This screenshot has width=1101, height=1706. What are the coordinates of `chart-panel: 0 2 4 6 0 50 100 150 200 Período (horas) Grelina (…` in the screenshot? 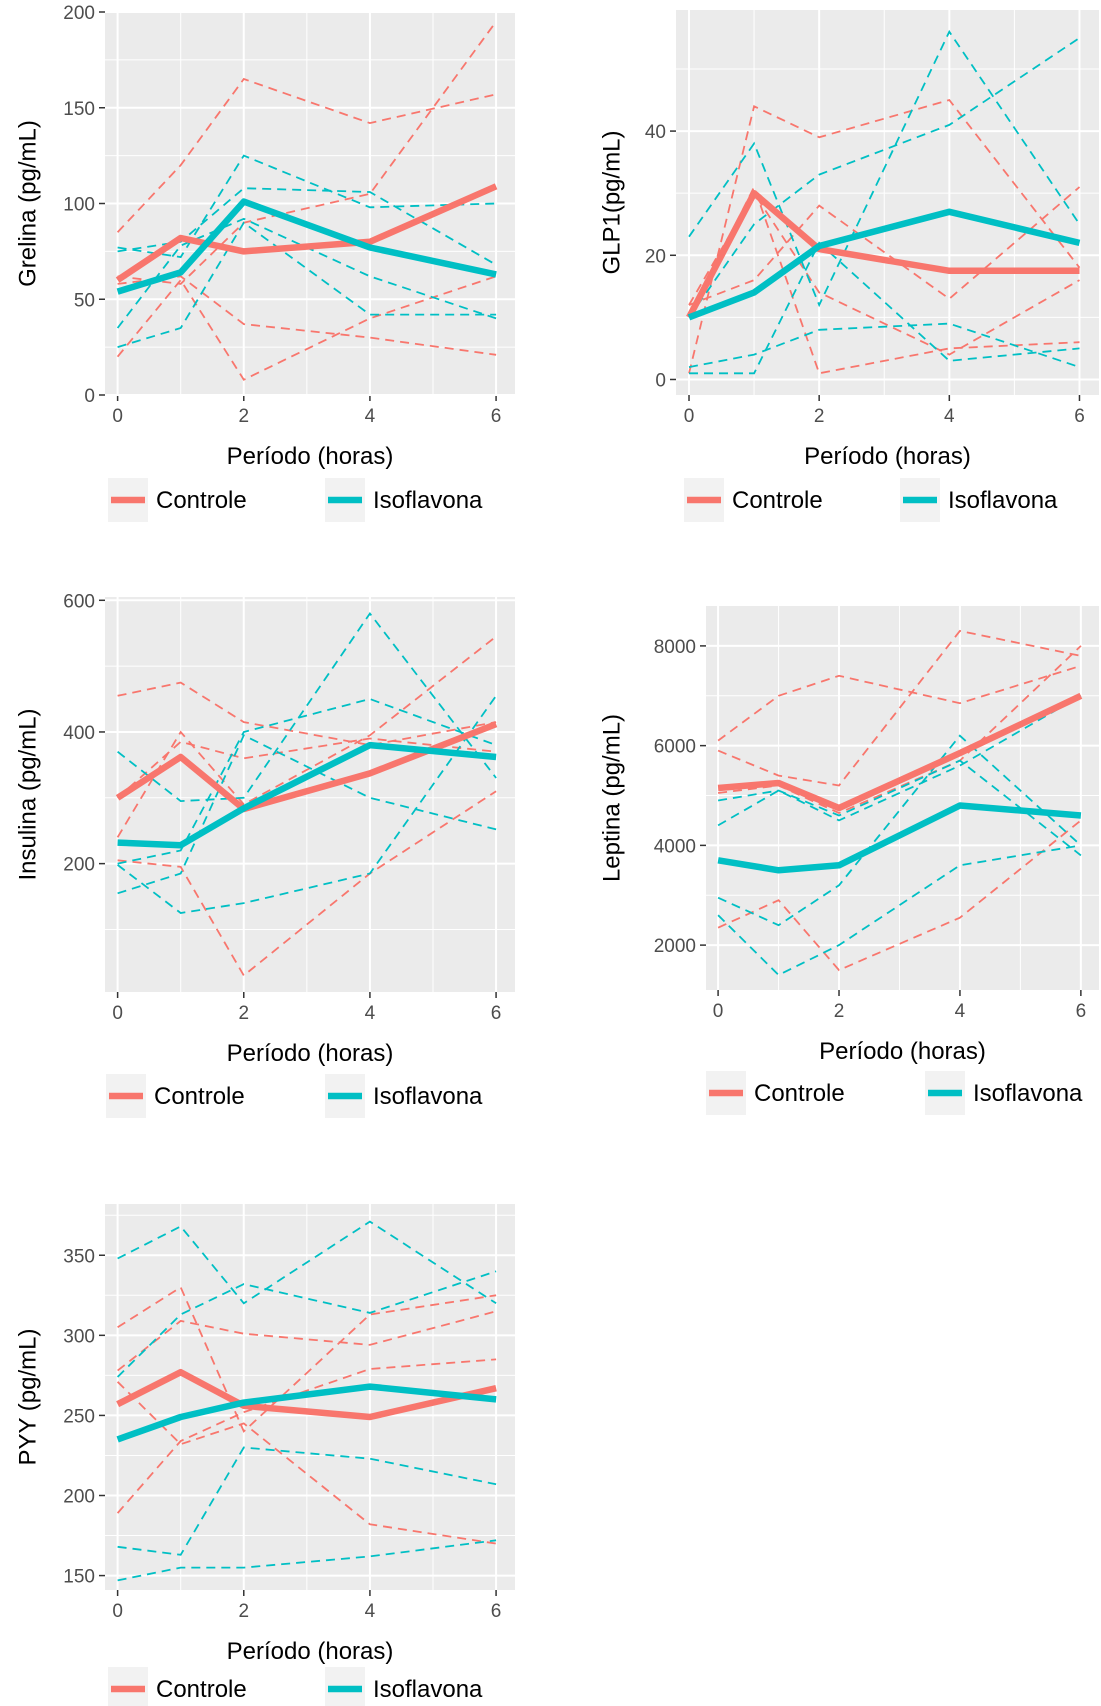 It's located at (265, 262).